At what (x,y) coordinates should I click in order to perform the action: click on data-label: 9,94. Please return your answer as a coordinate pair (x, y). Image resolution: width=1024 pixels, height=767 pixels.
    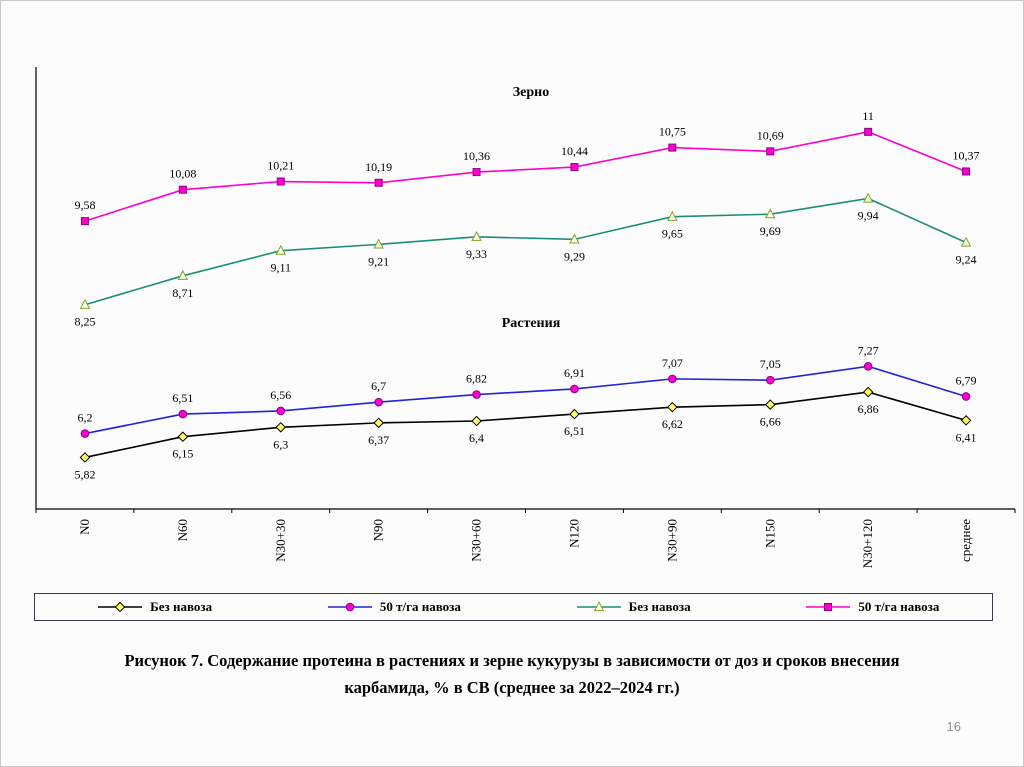
    Looking at the image, I should click on (868, 215).